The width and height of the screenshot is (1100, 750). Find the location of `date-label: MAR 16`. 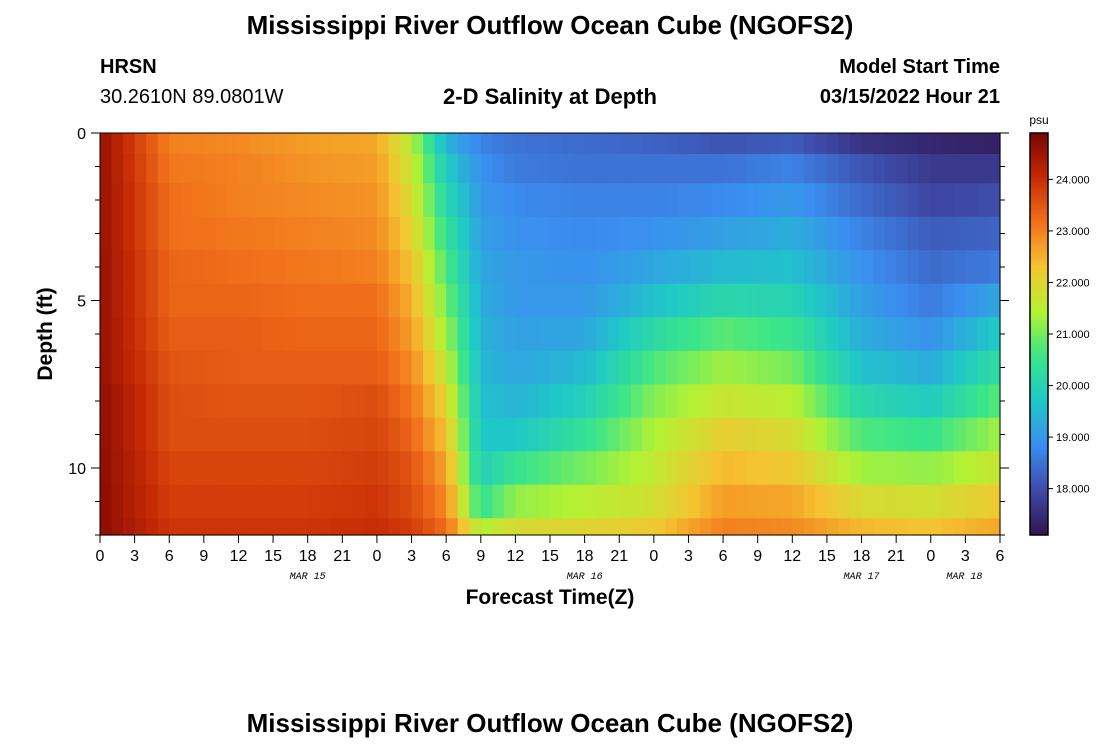

date-label: MAR 16 is located at coordinates (585, 577).